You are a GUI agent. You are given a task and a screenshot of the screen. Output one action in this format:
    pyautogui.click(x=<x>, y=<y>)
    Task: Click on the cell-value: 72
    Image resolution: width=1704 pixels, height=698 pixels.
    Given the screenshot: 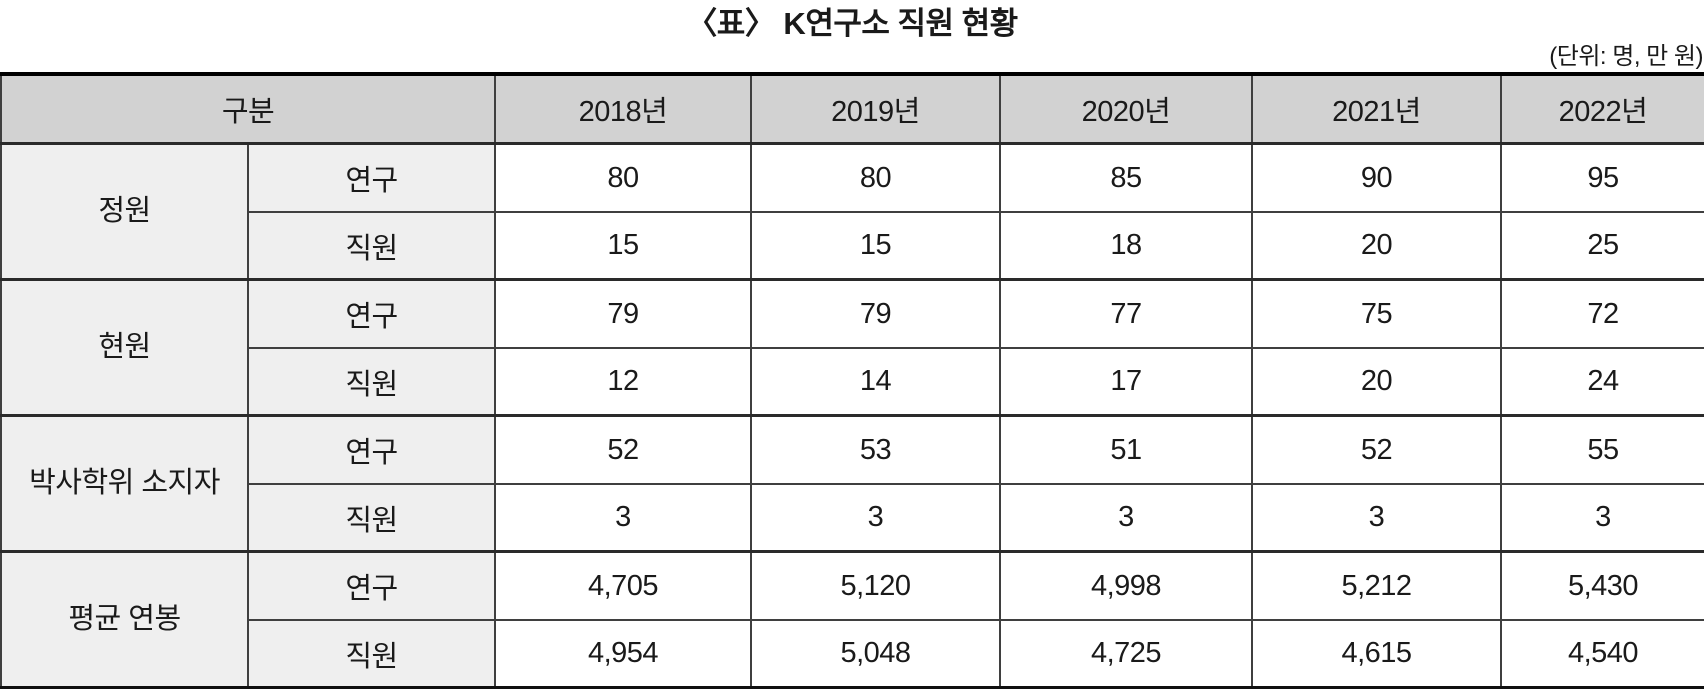 What is the action you would take?
    pyautogui.click(x=1602, y=313)
    